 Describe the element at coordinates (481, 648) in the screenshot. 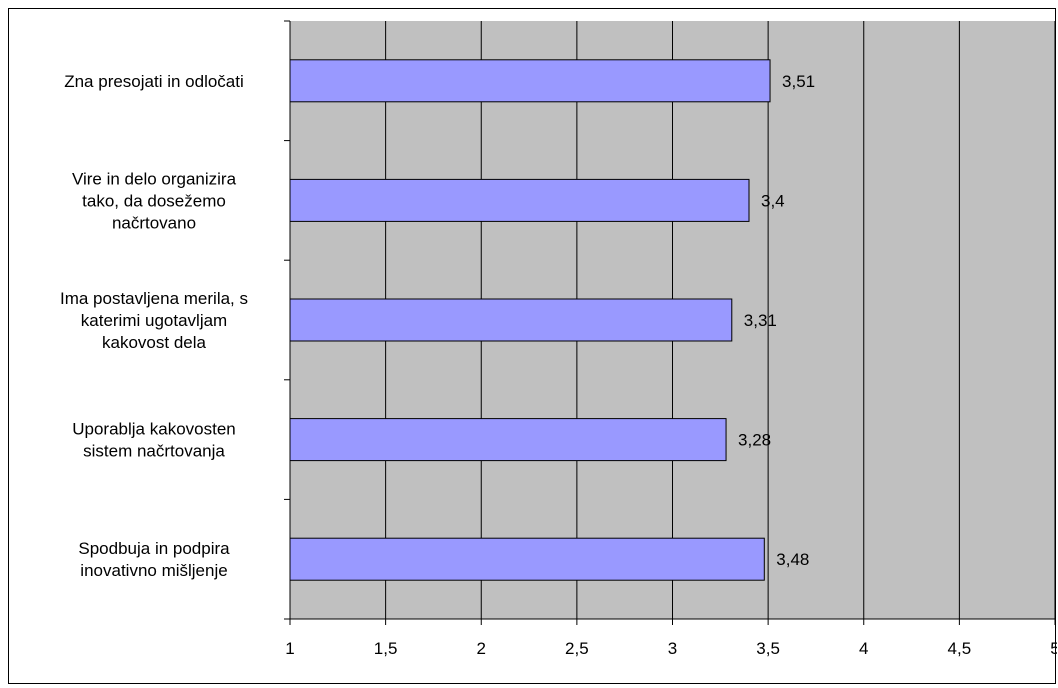

I see `x-tick-label: 2` at that location.